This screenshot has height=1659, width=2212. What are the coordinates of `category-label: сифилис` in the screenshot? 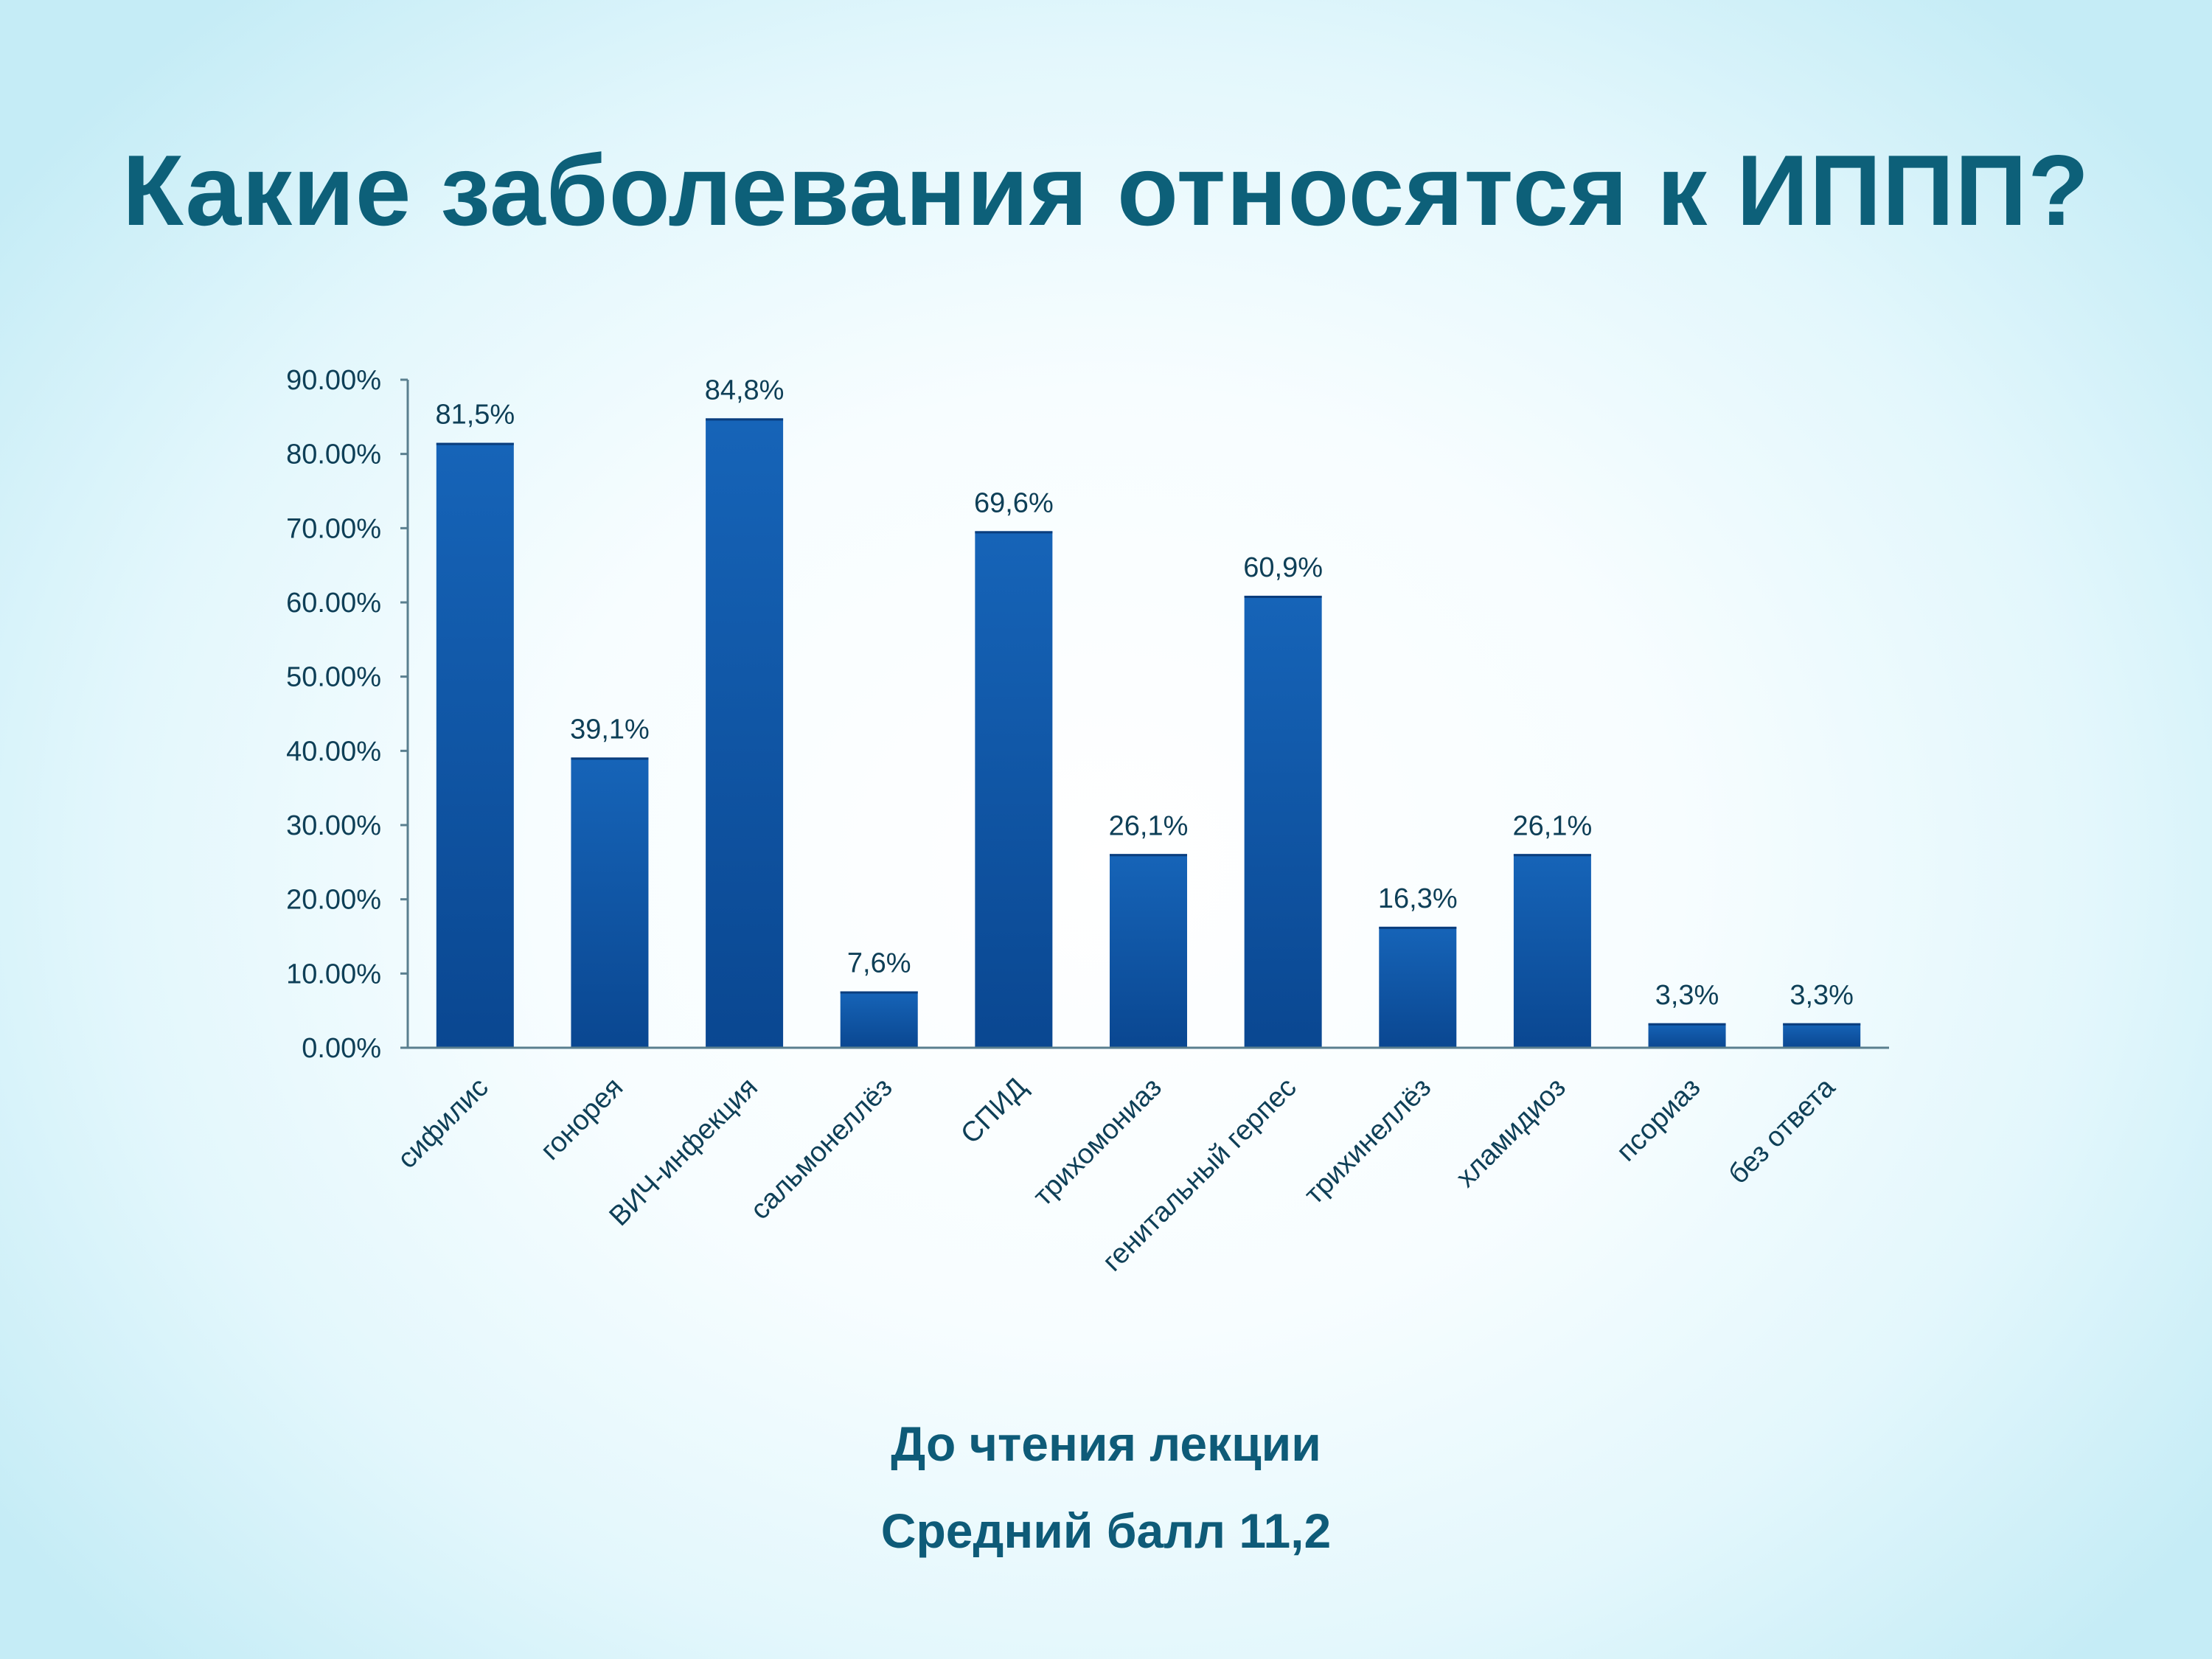 It's located at (443, 1123).